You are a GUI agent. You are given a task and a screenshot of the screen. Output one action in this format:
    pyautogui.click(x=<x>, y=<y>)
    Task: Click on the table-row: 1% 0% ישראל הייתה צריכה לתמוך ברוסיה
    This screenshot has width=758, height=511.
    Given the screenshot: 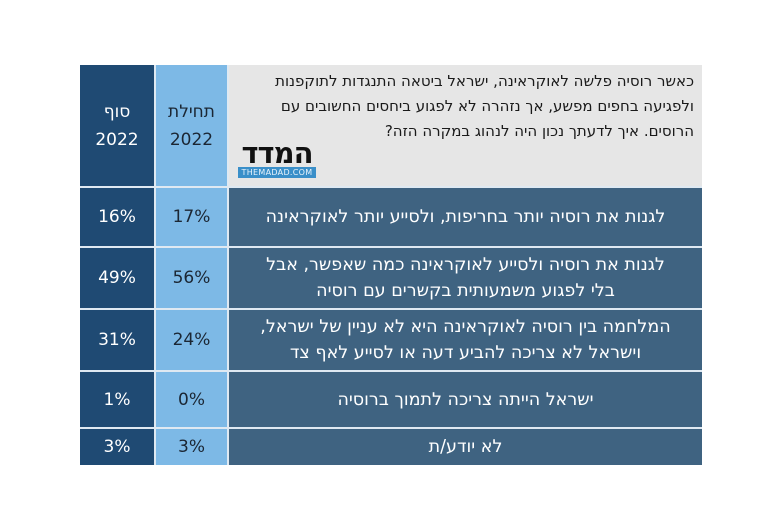 What is the action you would take?
    pyautogui.click(x=391, y=398)
    